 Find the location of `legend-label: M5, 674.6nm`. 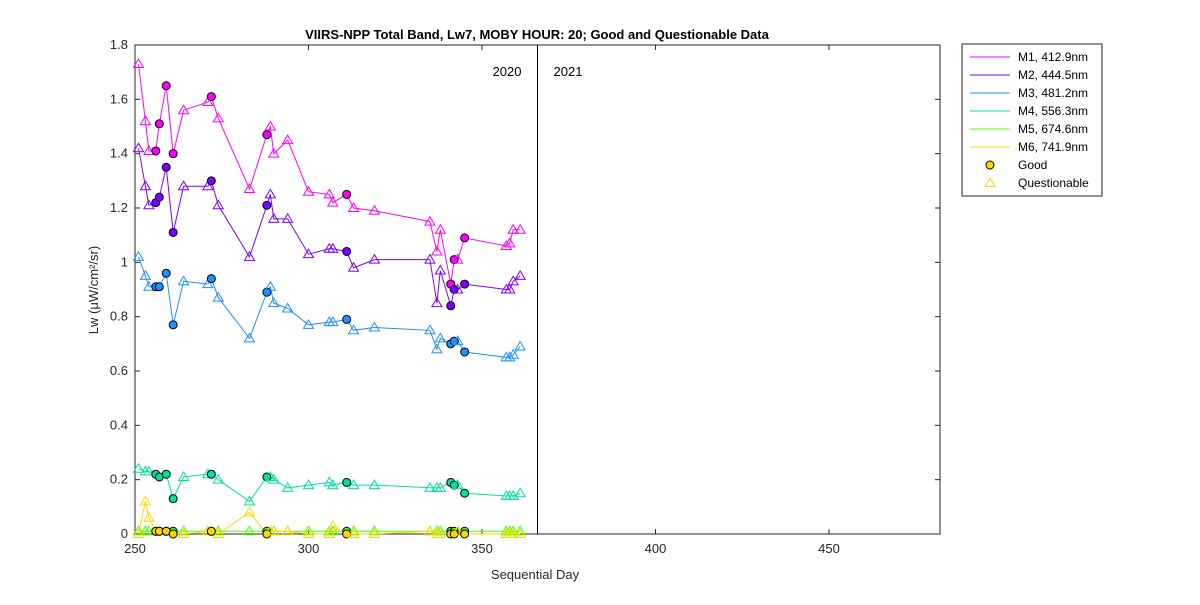

legend-label: M5, 674.6nm is located at coordinates (1053, 129).